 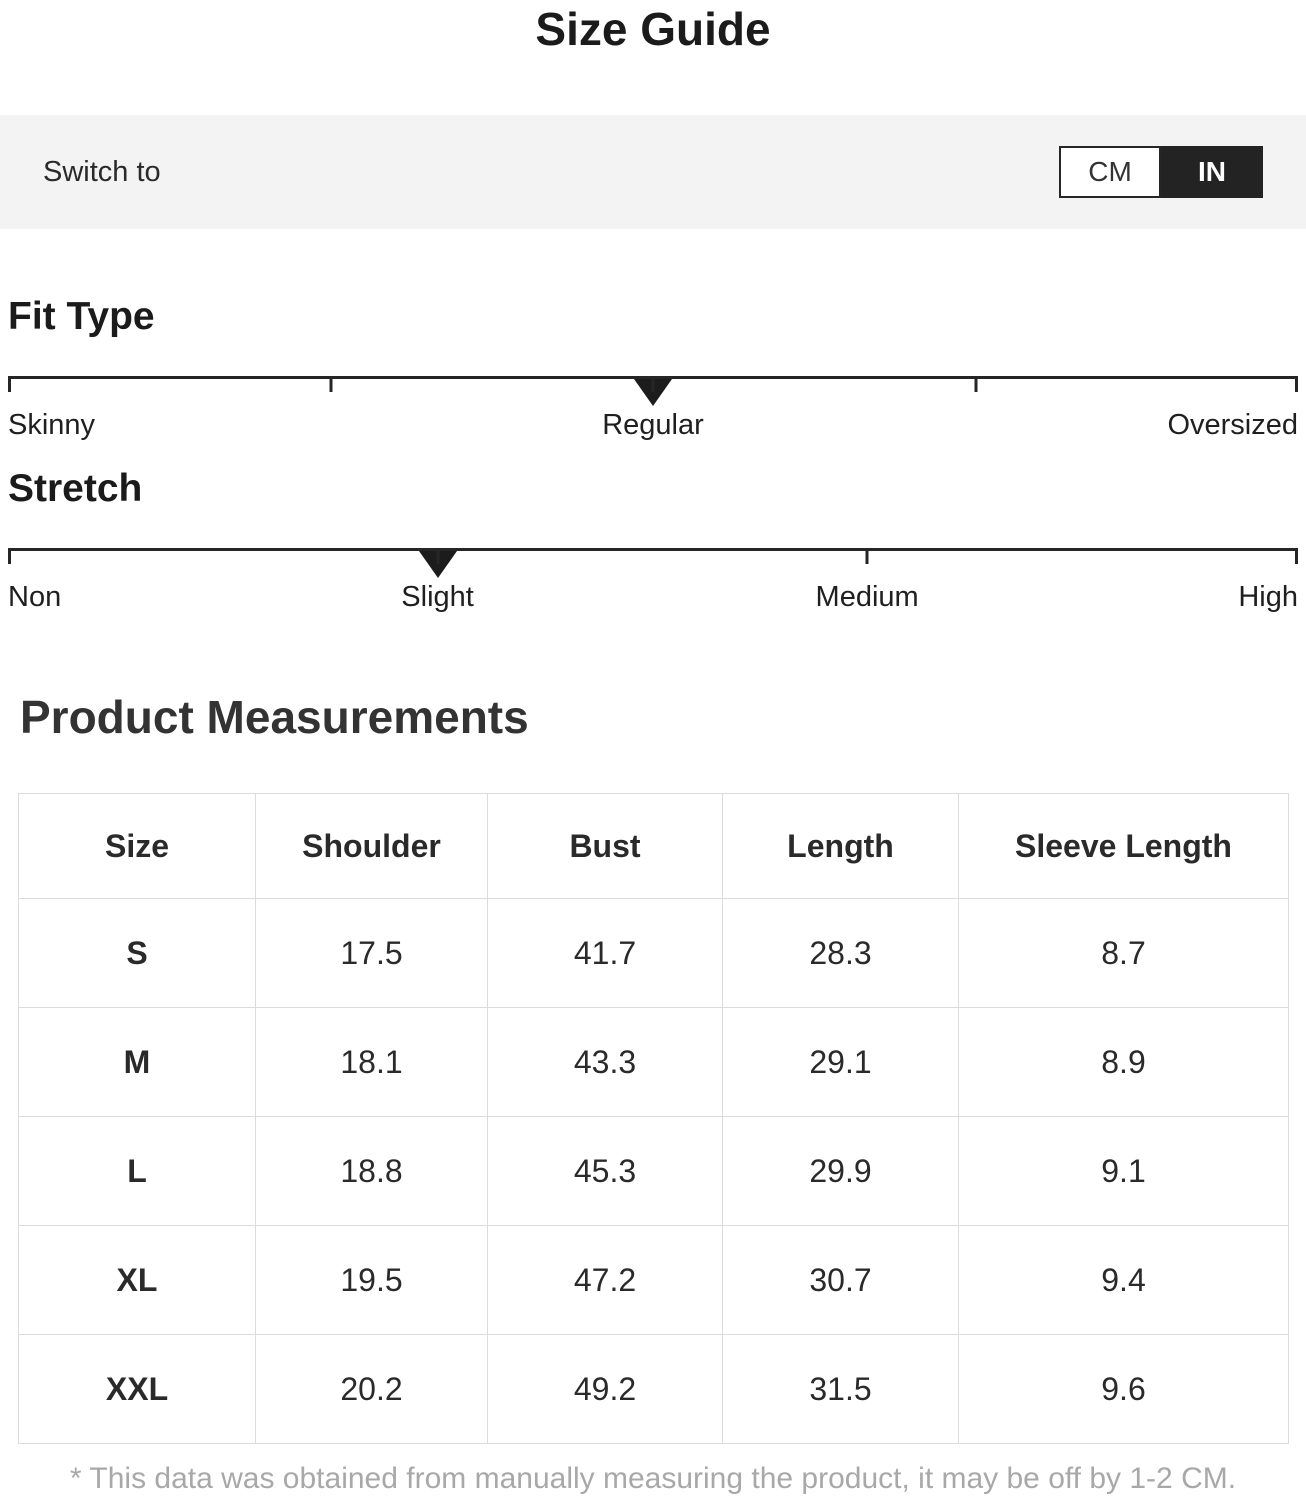 What do you see at coordinates (605, 1062) in the screenshot?
I see `measurement-cell: 43.3` at bounding box center [605, 1062].